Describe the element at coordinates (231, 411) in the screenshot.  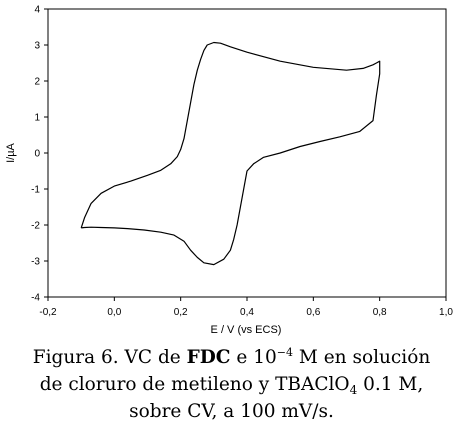
I see `caption-line-3: sobre CV, a 100 mV/s.` at that location.